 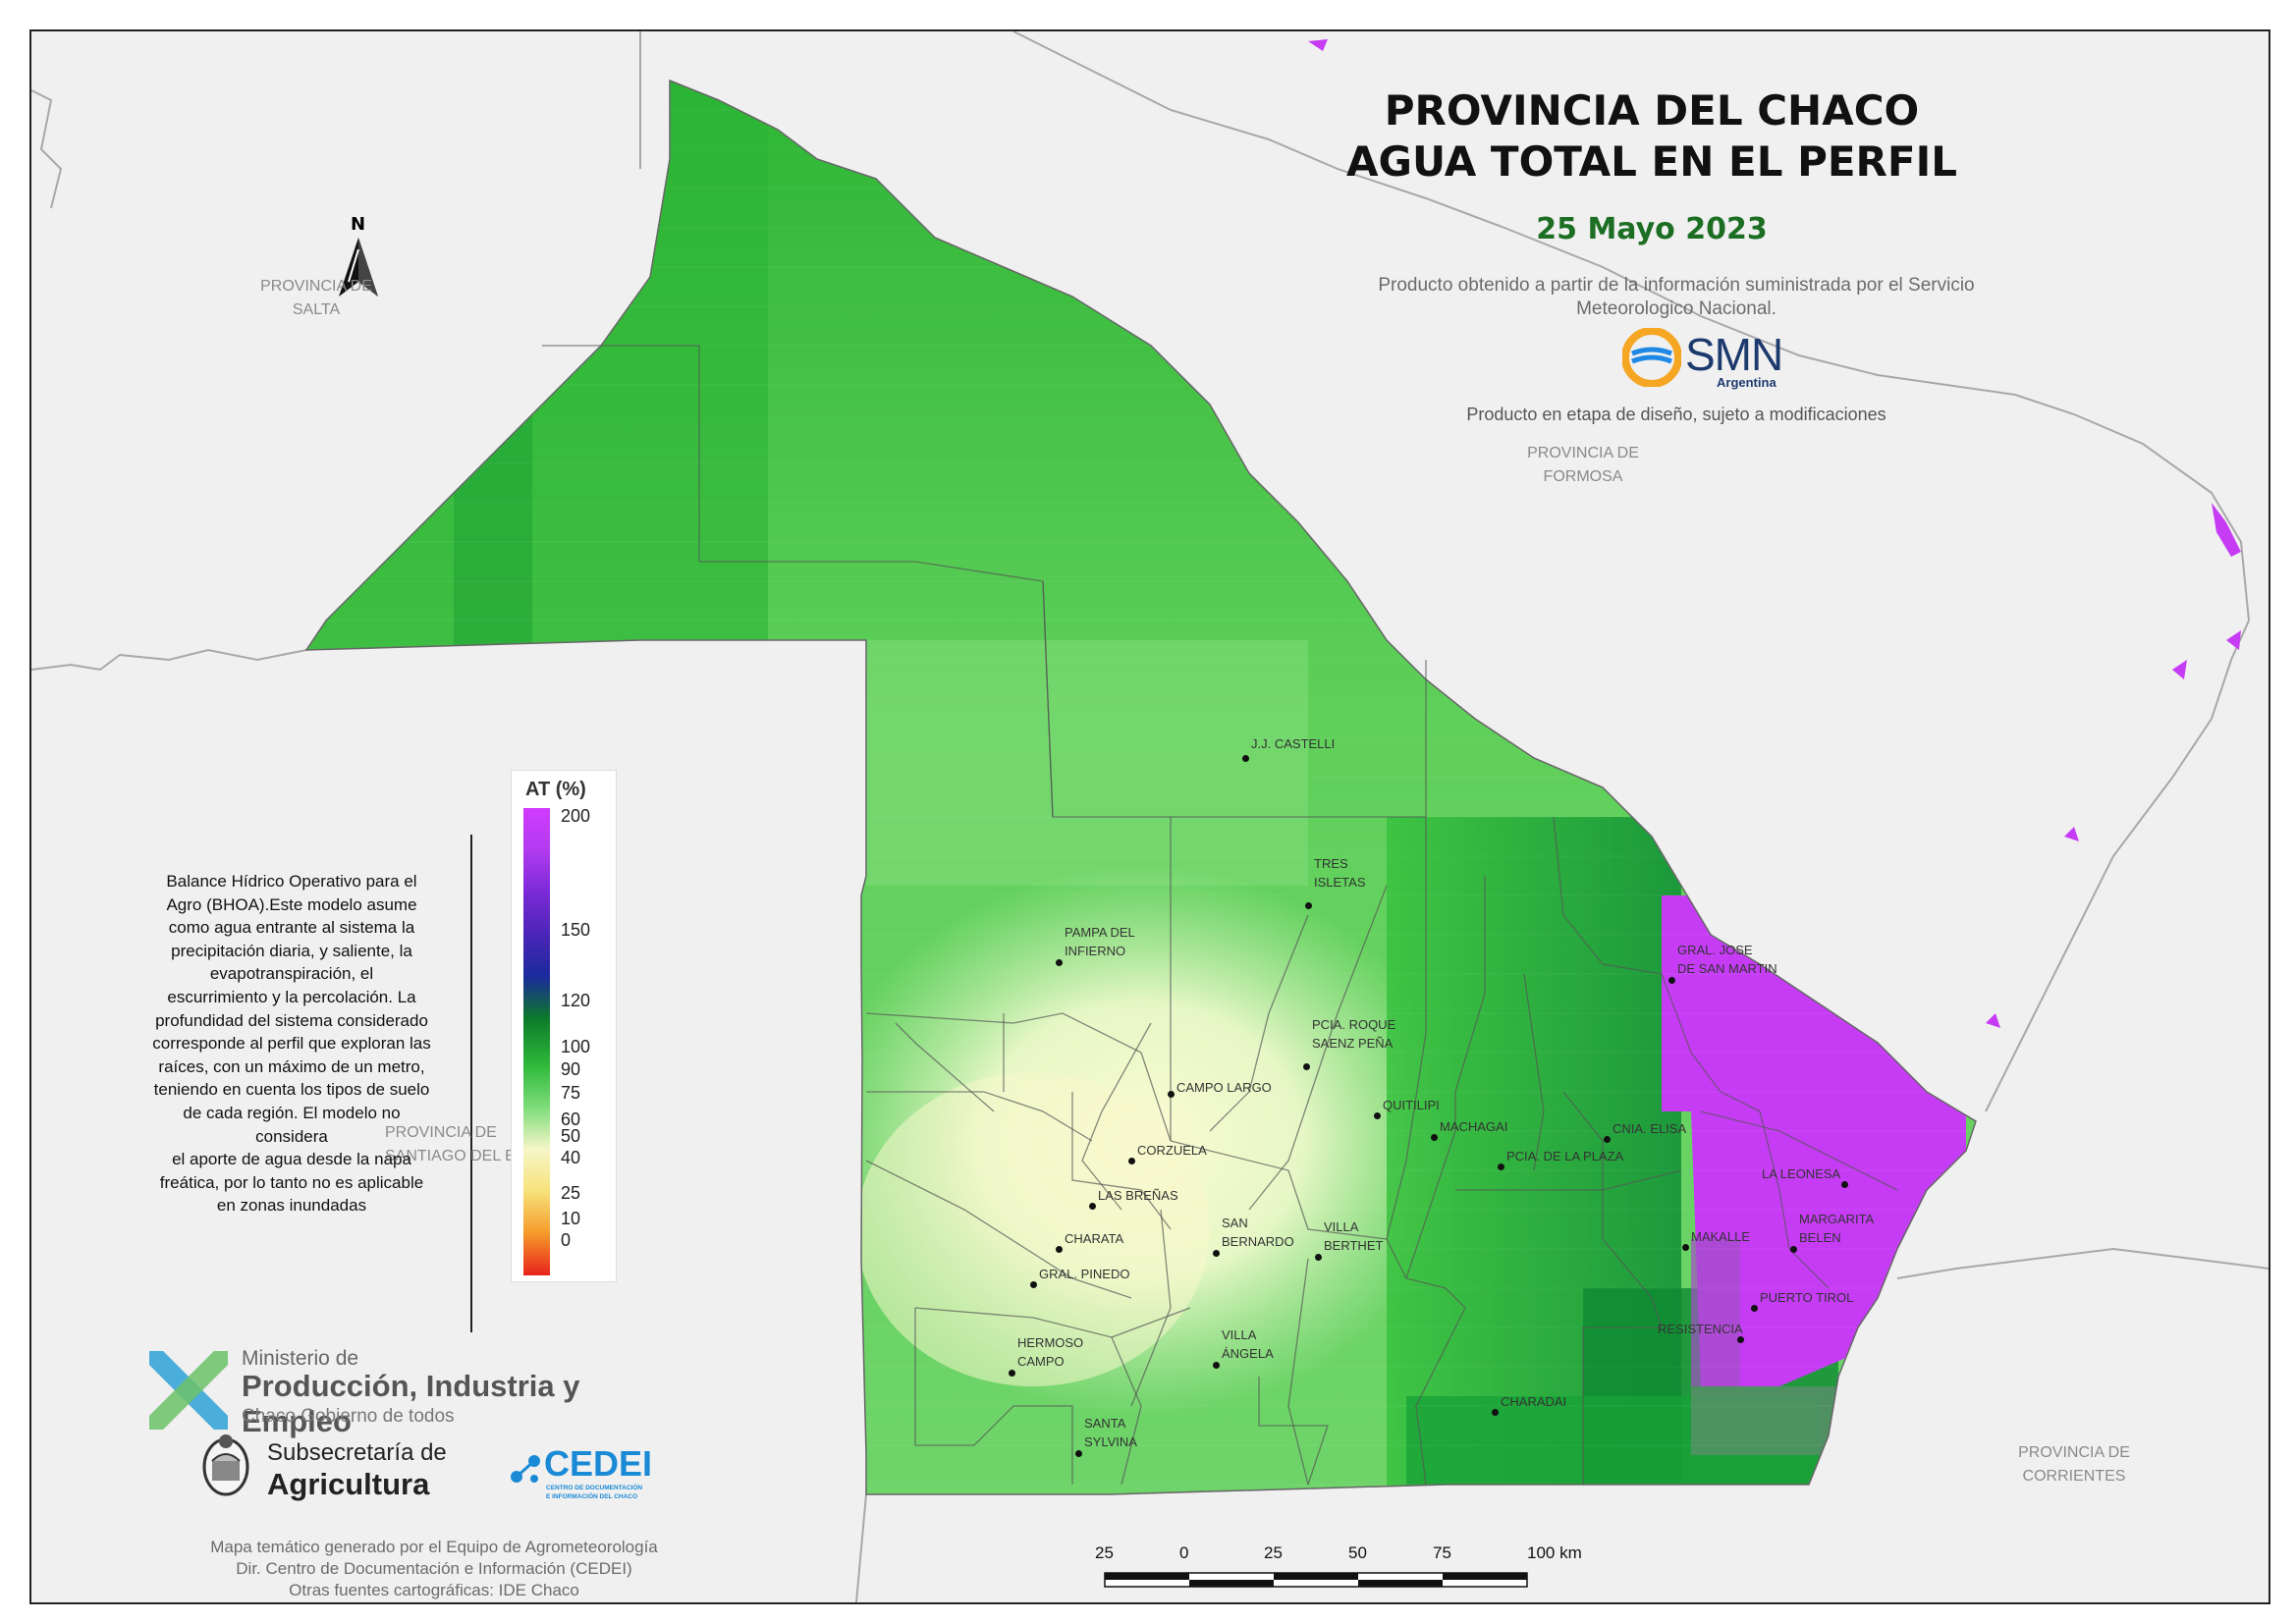 I want to click on town-label-line: CNIA. ELISA, so click(x=1650, y=1128).